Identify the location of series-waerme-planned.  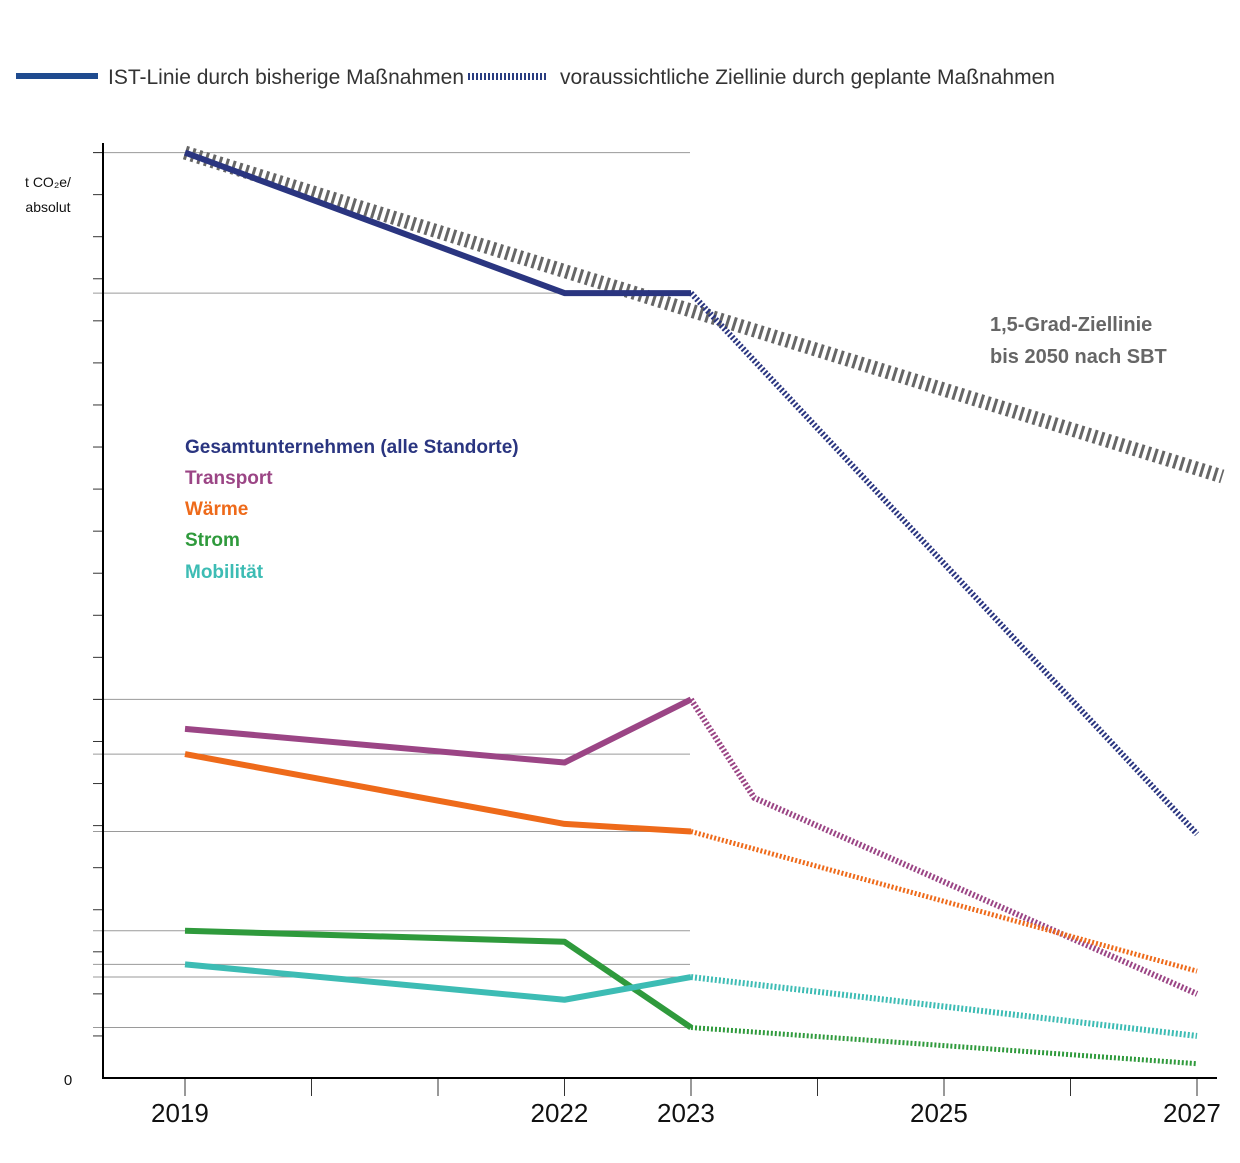
(944, 901).